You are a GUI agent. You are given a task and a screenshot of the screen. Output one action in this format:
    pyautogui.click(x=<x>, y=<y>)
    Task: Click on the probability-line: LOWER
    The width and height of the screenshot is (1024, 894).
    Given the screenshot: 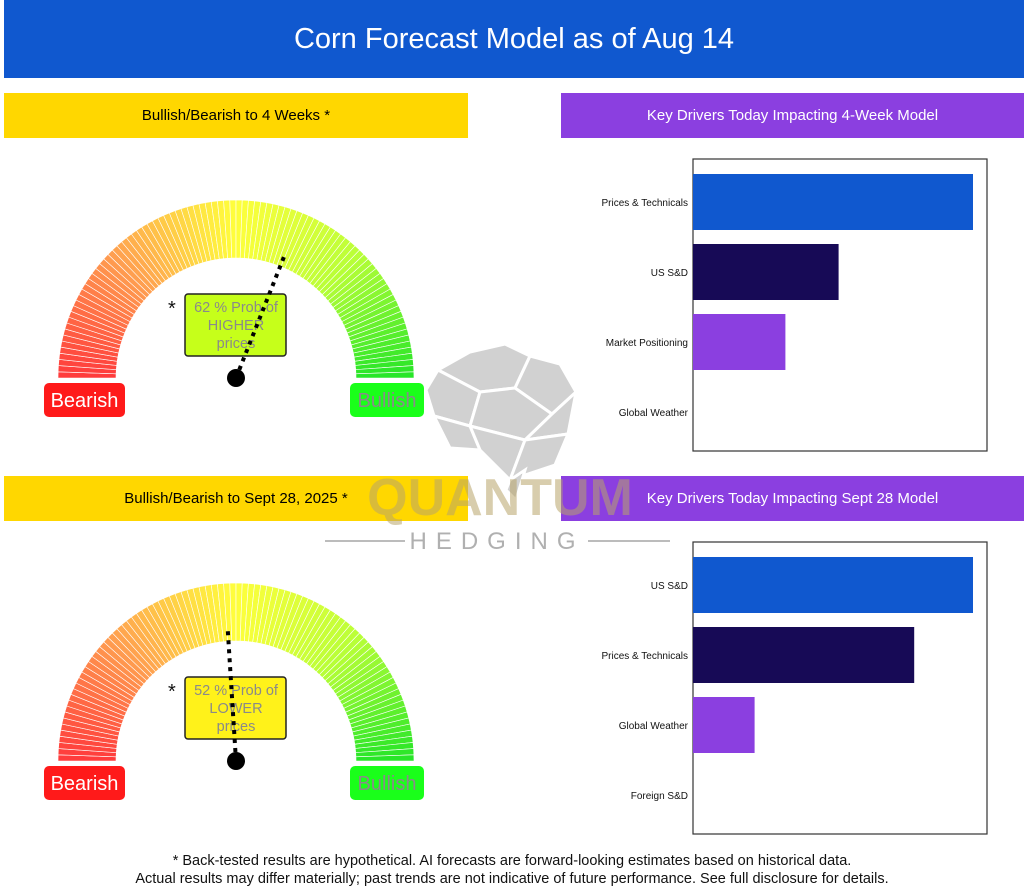 What is the action you would take?
    pyautogui.click(x=235, y=709)
    